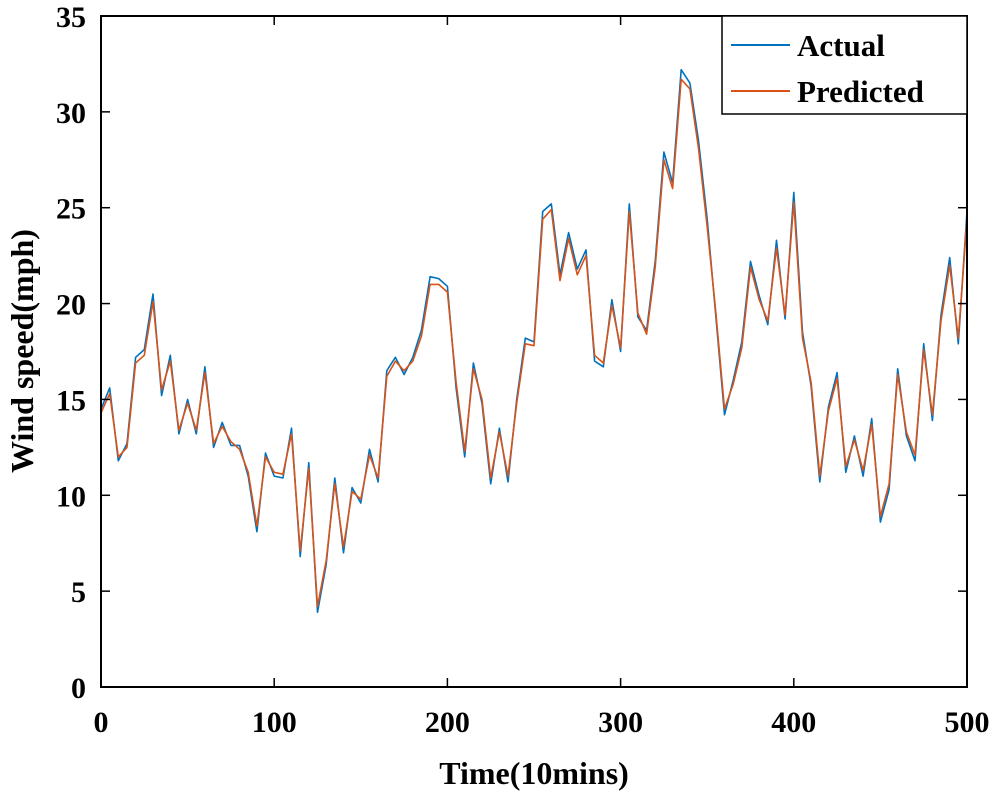  I want to click on x-tick-label: 200, so click(447, 722).